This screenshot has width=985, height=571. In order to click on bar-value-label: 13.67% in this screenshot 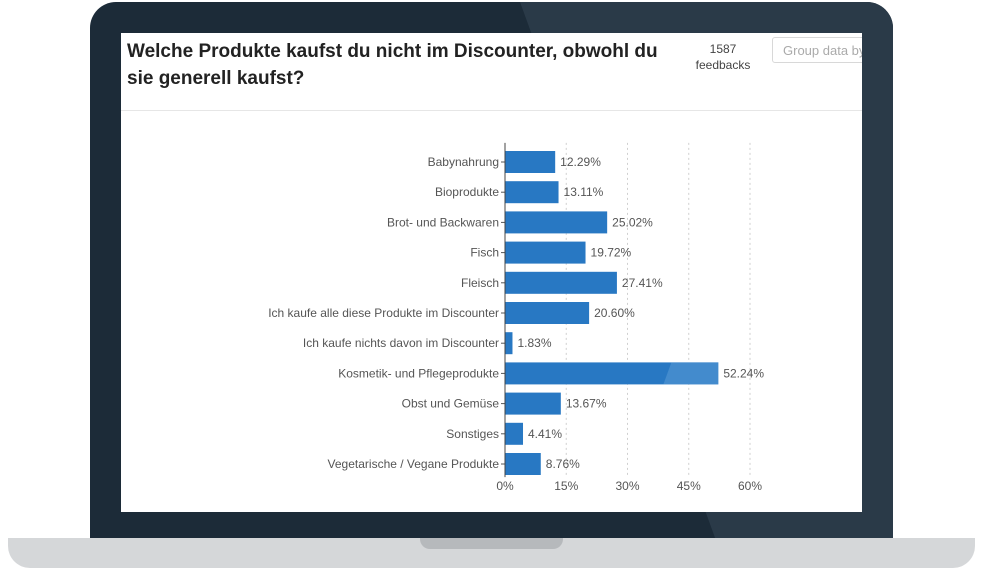, I will do `click(586, 404)`.